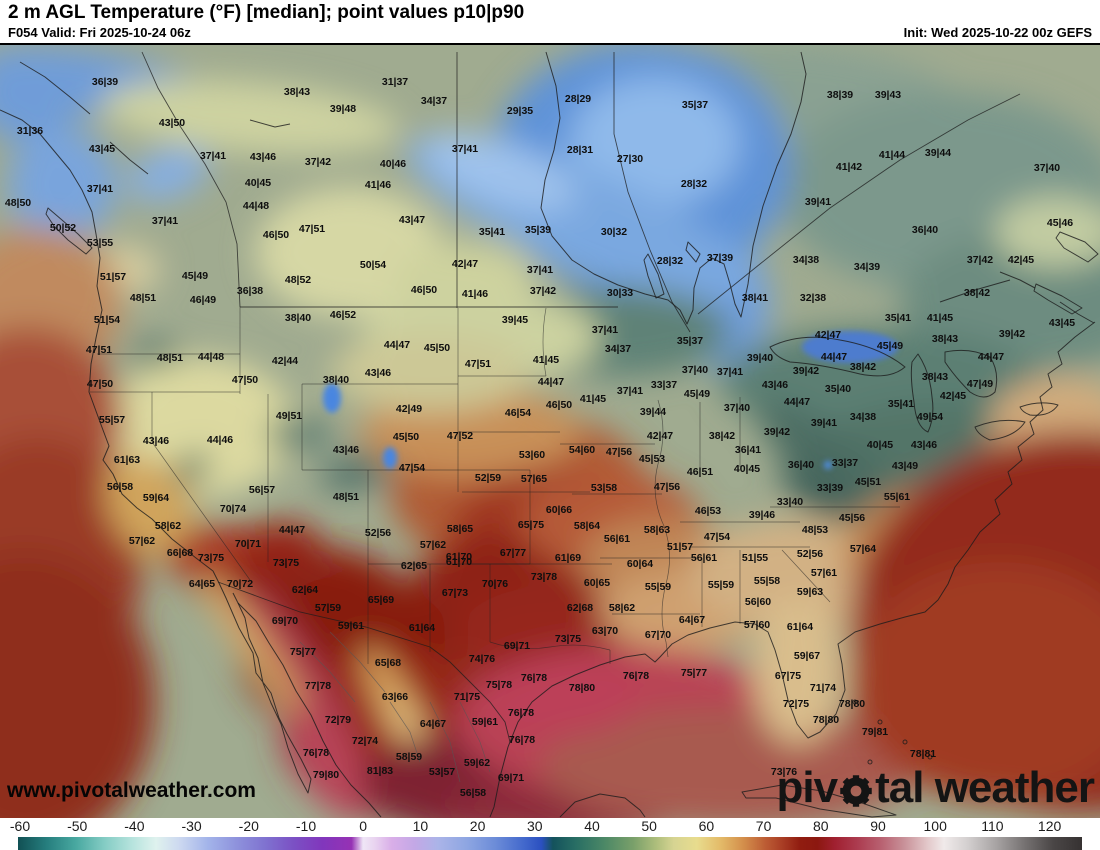 The height and width of the screenshot is (850, 1100). What do you see at coordinates (20, 826) in the screenshot?
I see `colorbar-tick-label: -60` at bounding box center [20, 826].